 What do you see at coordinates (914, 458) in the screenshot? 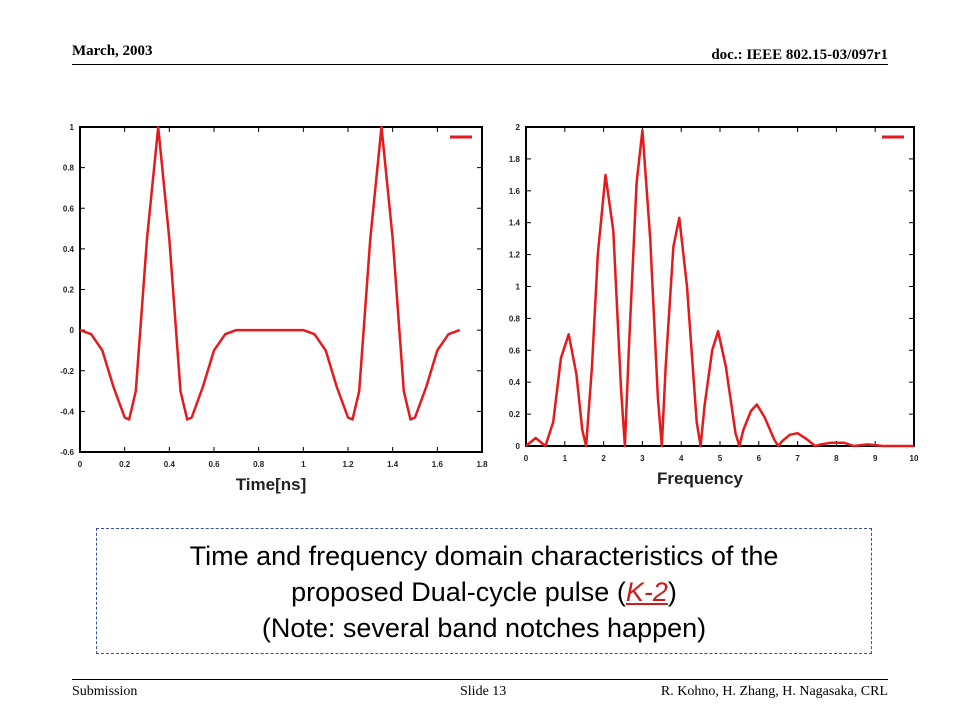
I see `freq-xtick-label: 10` at bounding box center [914, 458].